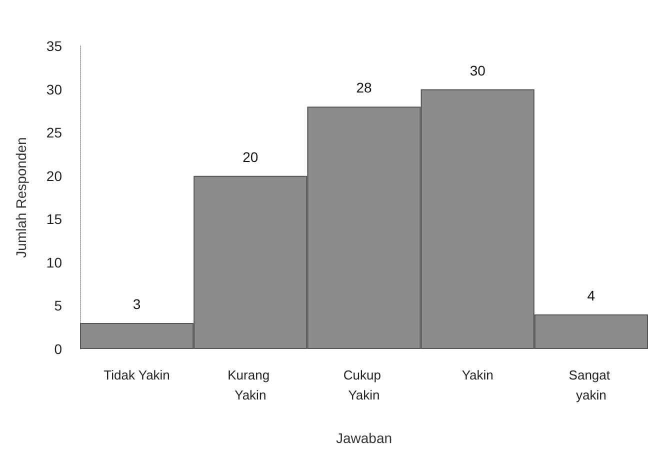  Describe the element at coordinates (478, 70) in the screenshot. I see `data-label: 30` at that location.